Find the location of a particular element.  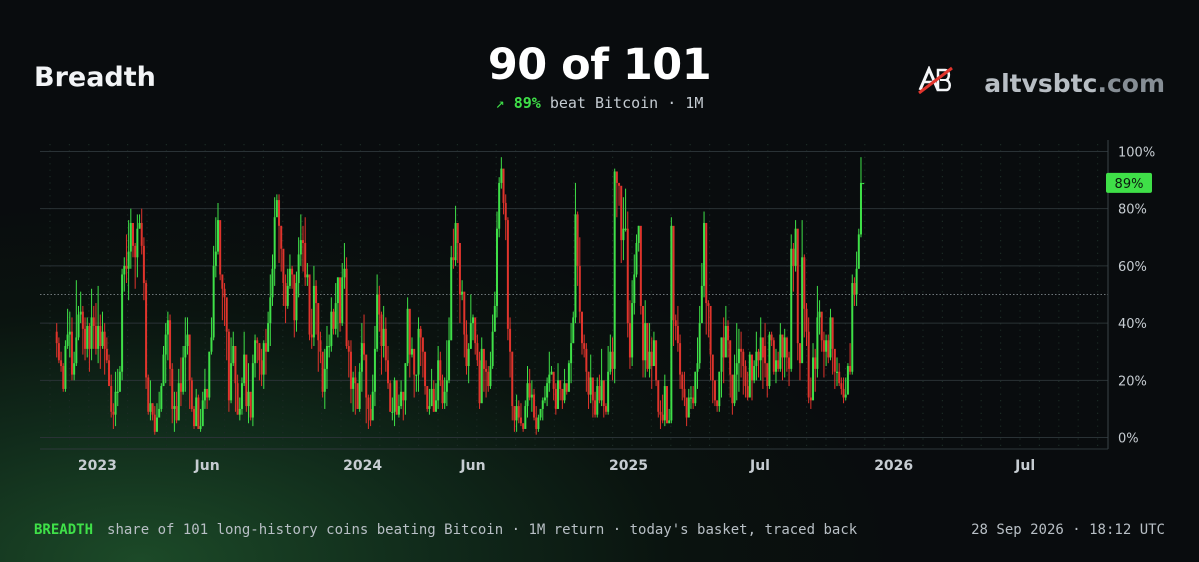

x-tick-label: 2026 is located at coordinates (893, 466).